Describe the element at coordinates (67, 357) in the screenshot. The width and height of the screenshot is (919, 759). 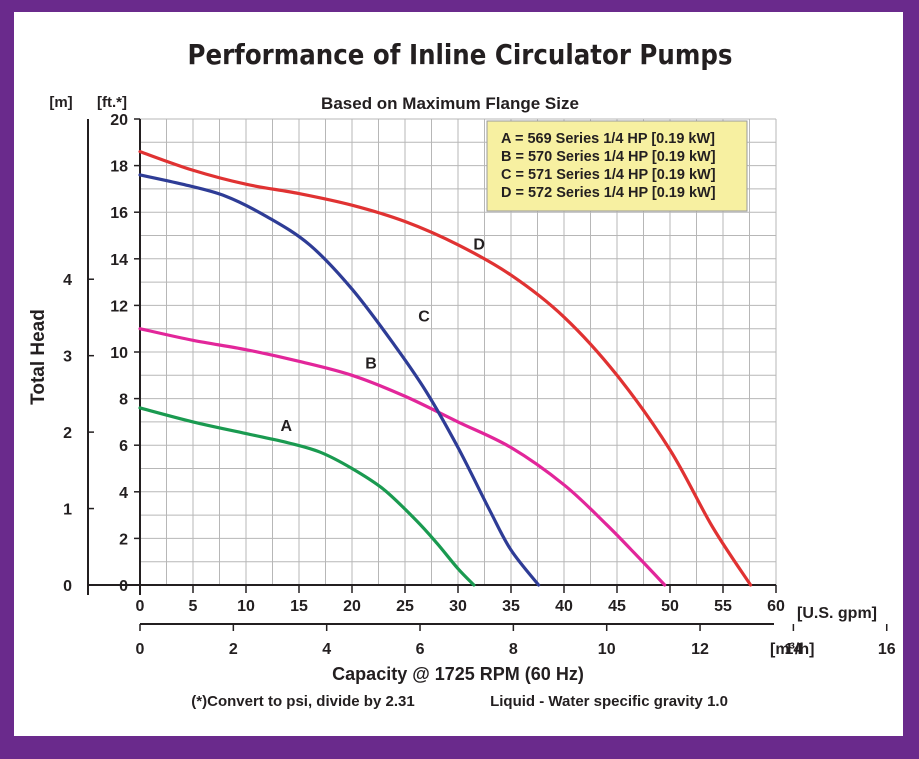
I see `y-tick-label-m: 3` at that location.